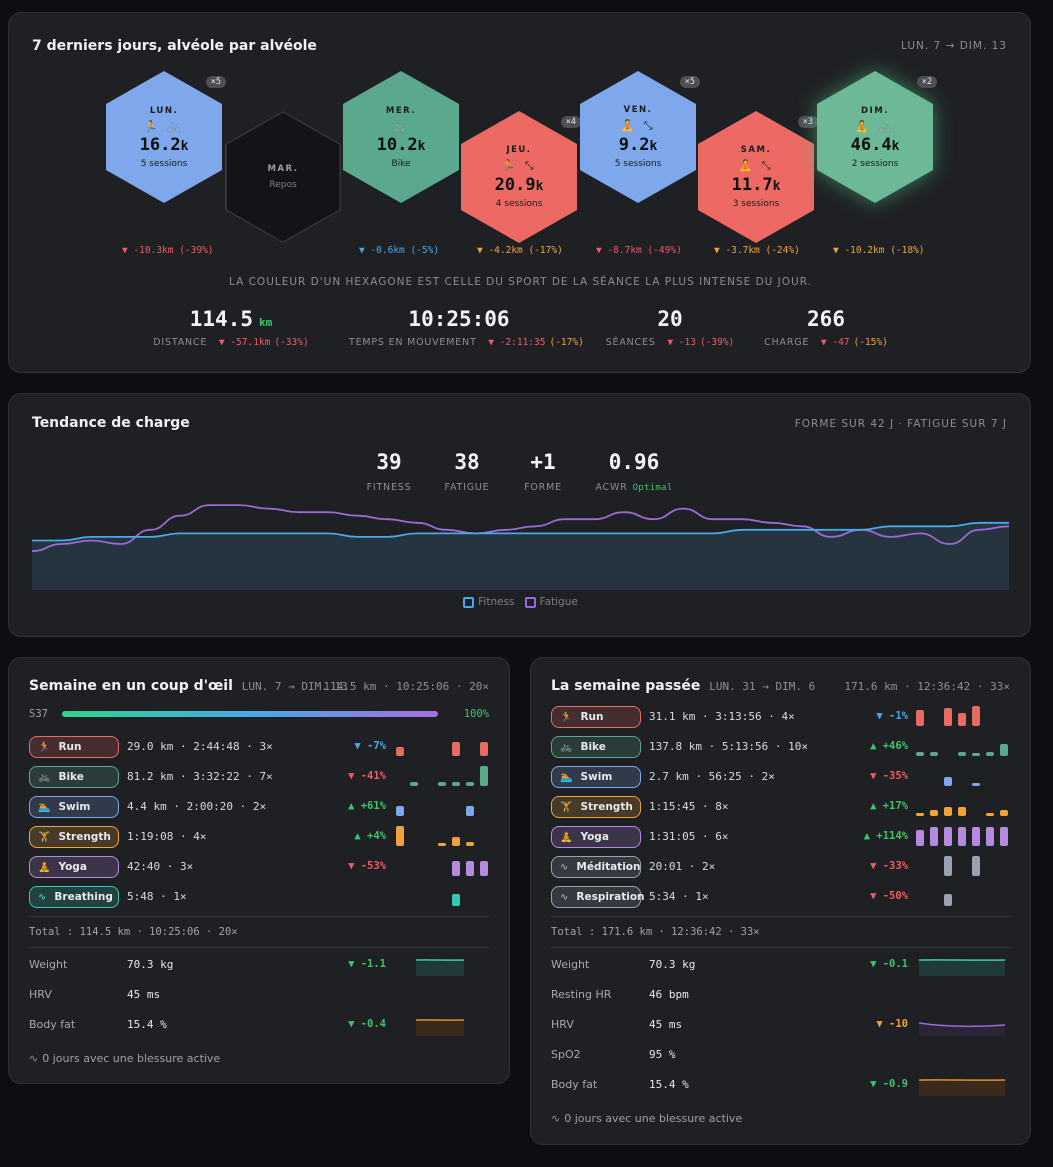  What do you see at coordinates (781, 837) in the screenshot?
I see `sport-row-yoga: 🧘 Yoga 1:31:05 · 6× ▲ +114%` at bounding box center [781, 837].